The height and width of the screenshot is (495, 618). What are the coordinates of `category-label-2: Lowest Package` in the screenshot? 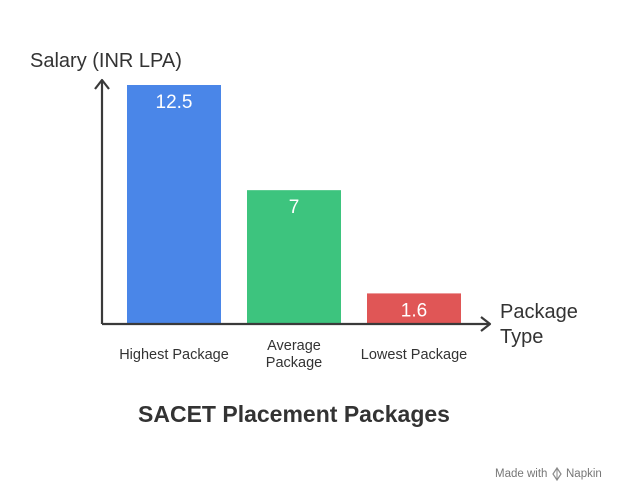 It's located at (414, 355).